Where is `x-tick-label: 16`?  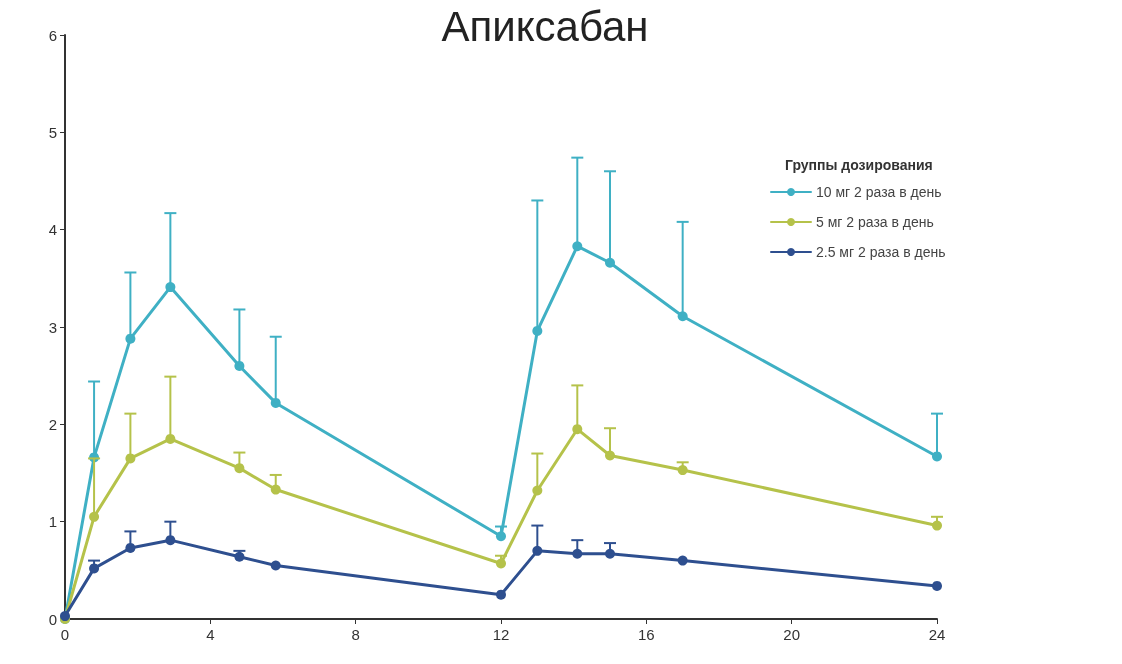 x-tick-label: 16 is located at coordinates (646, 634).